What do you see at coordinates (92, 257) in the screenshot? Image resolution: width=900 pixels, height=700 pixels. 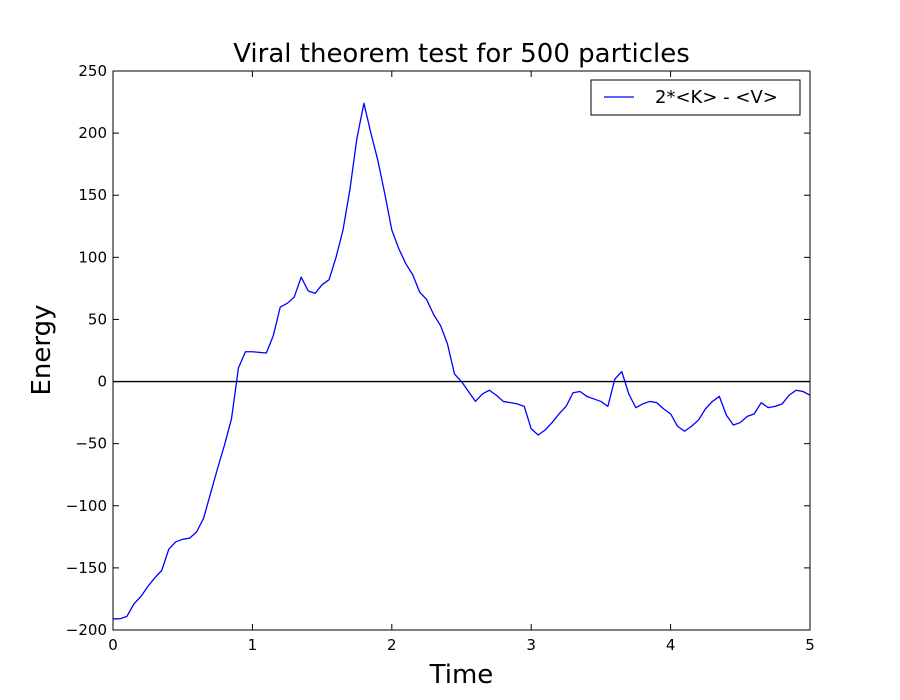 I see `y-tick-label: 100` at bounding box center [92, 257].